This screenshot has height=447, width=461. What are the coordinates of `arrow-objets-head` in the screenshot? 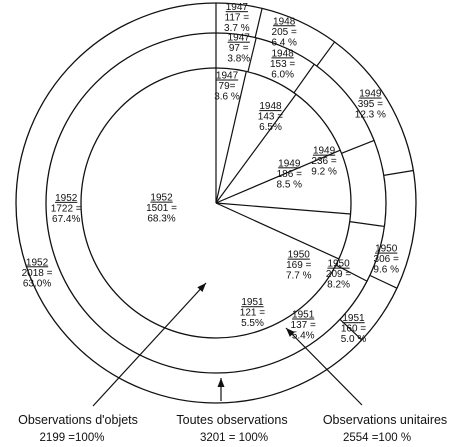 It's located at (201, 287).